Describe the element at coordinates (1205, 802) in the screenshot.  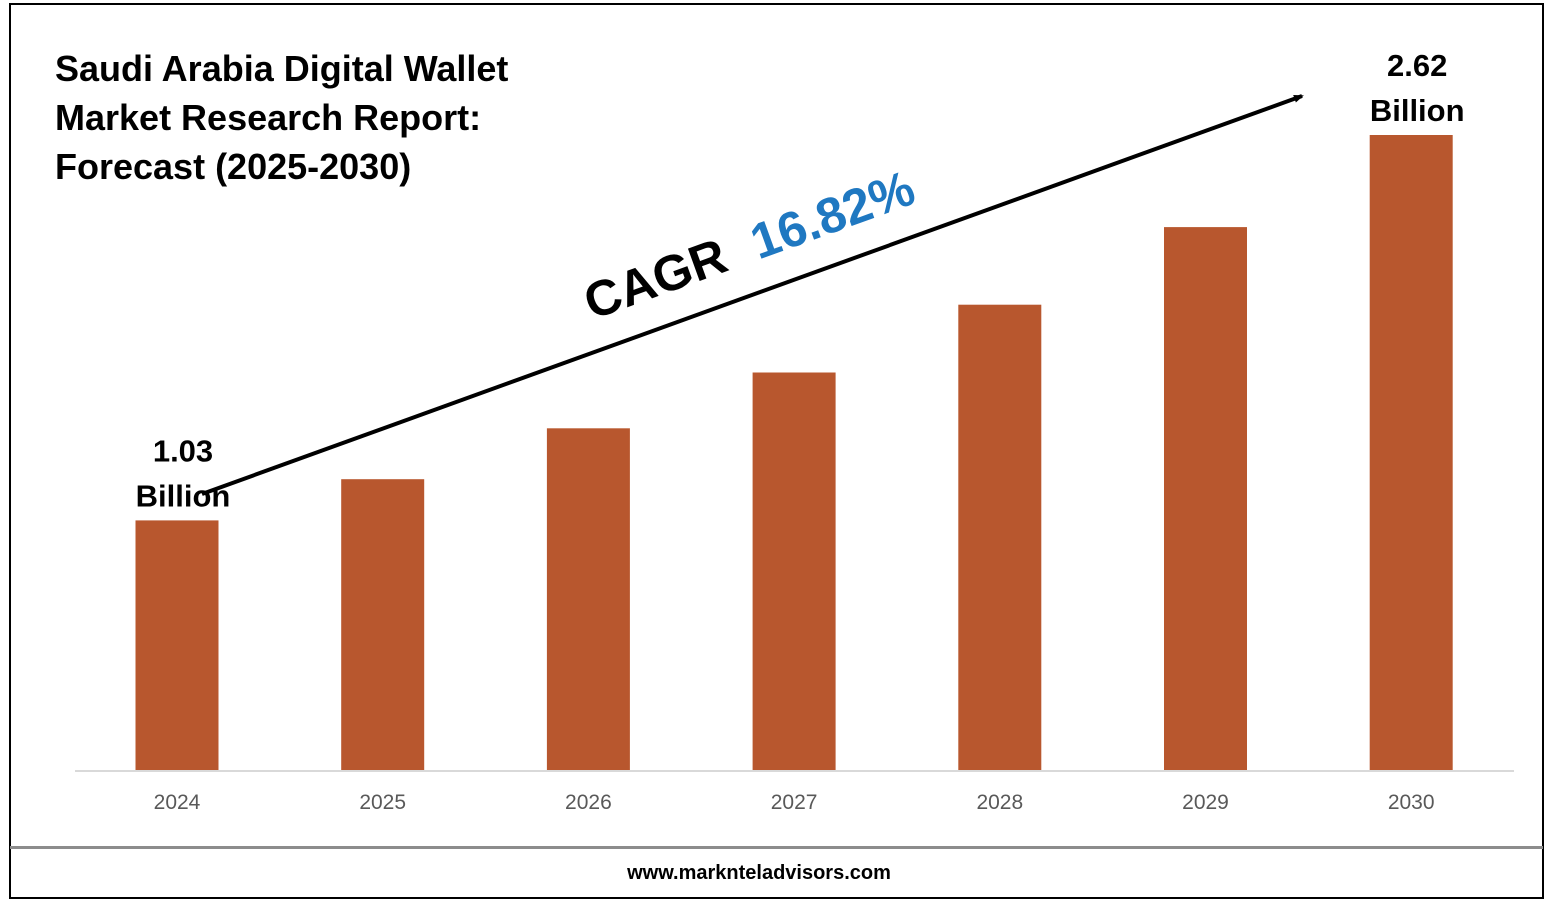
I see `x-tick-label-2029: 2029` at that location.